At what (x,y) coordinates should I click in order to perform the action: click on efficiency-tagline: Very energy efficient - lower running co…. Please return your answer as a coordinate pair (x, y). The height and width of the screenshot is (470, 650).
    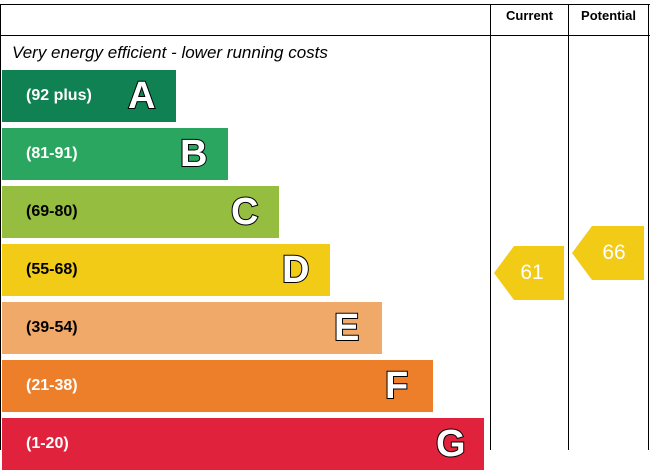
    Looking at the image, I should click on (170, 52).